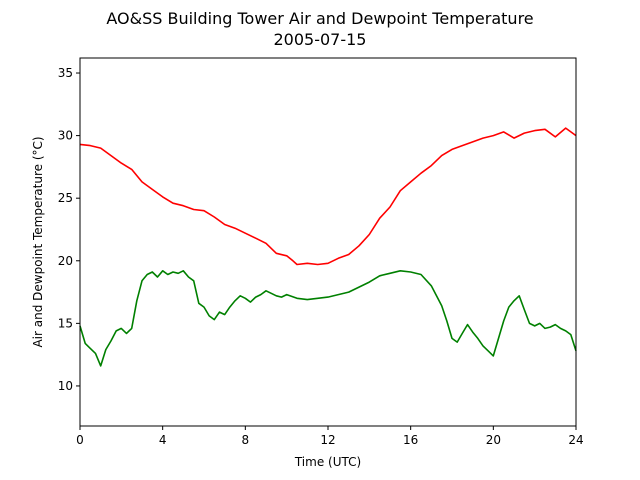  Describe the element at coordinates (163, 440) in the screenshot. I see `x-tick-label: 4` at that location.